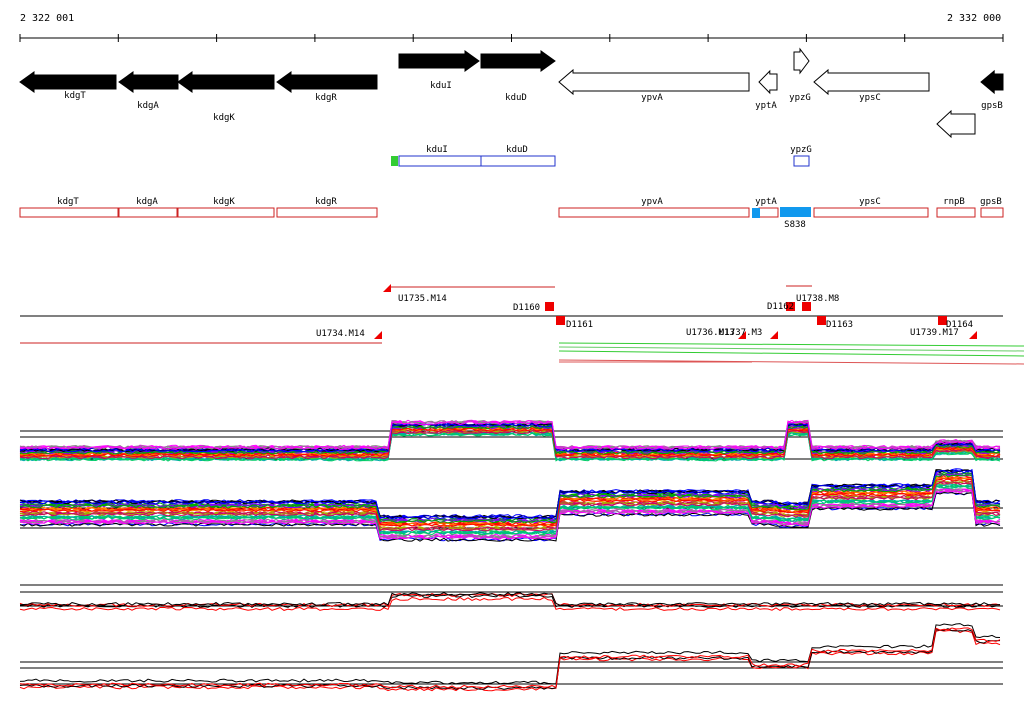 The image size is (1024, 714). What do you see at coordinates (327, 82) in the screenshot?
I see `gene-arrow-kdgR` at bounding box center [327, 82].